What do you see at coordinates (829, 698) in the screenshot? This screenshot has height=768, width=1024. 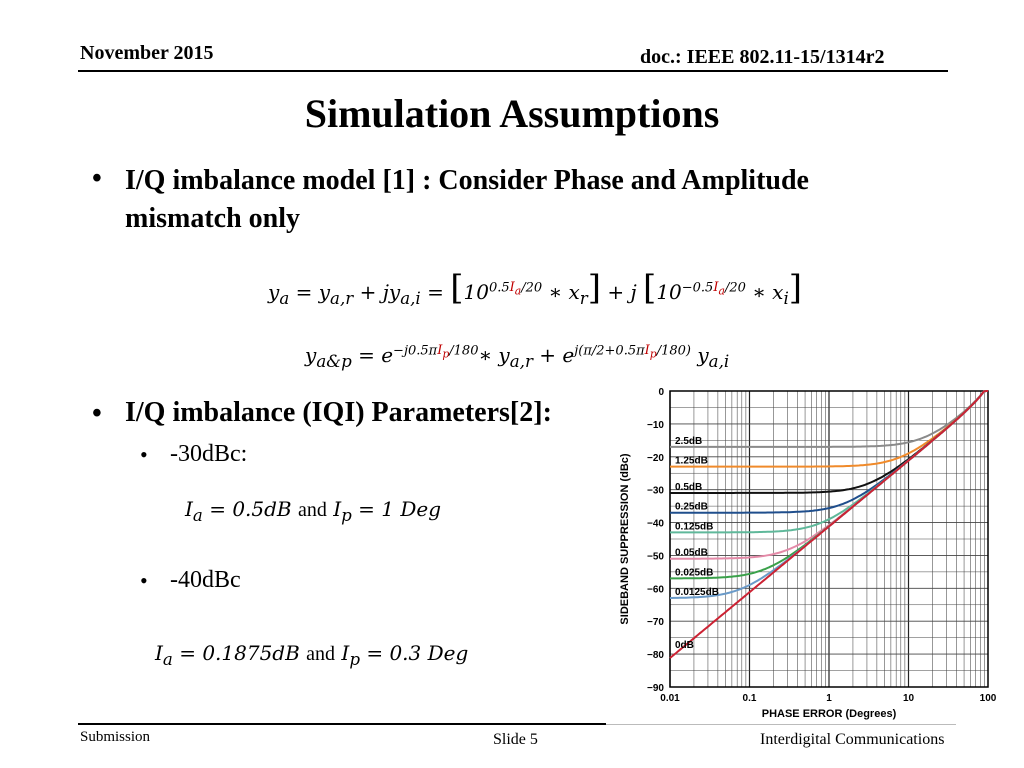 I see `x-tick-label: 1` at bounding box center [829, 698].